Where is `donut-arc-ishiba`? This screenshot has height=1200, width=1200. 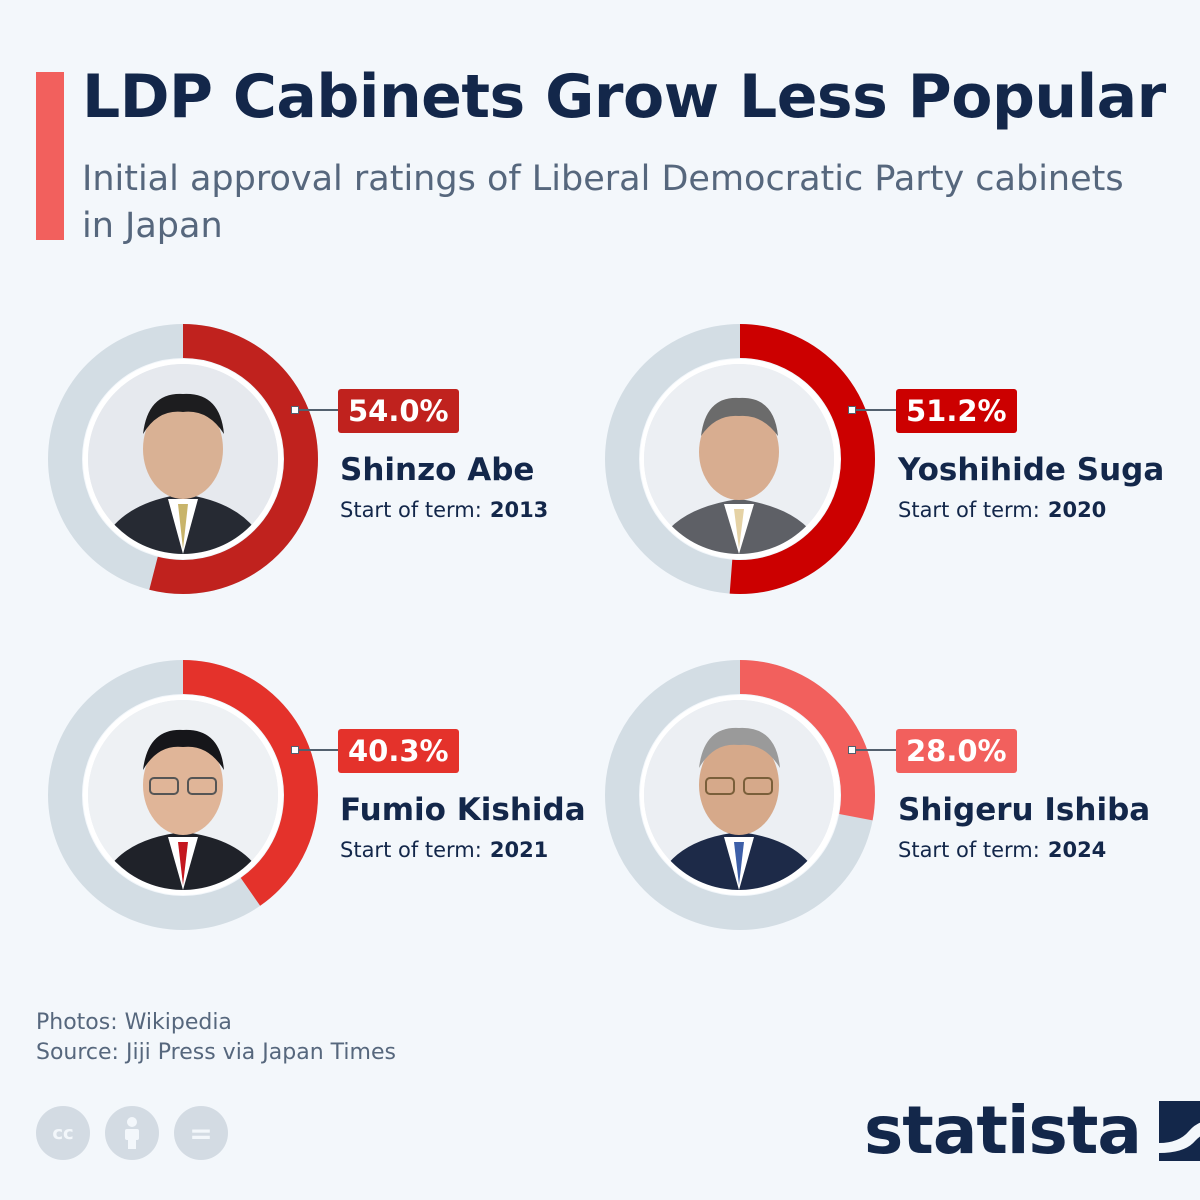
donut-arc-ishiba is located at coordinates (740, 795).